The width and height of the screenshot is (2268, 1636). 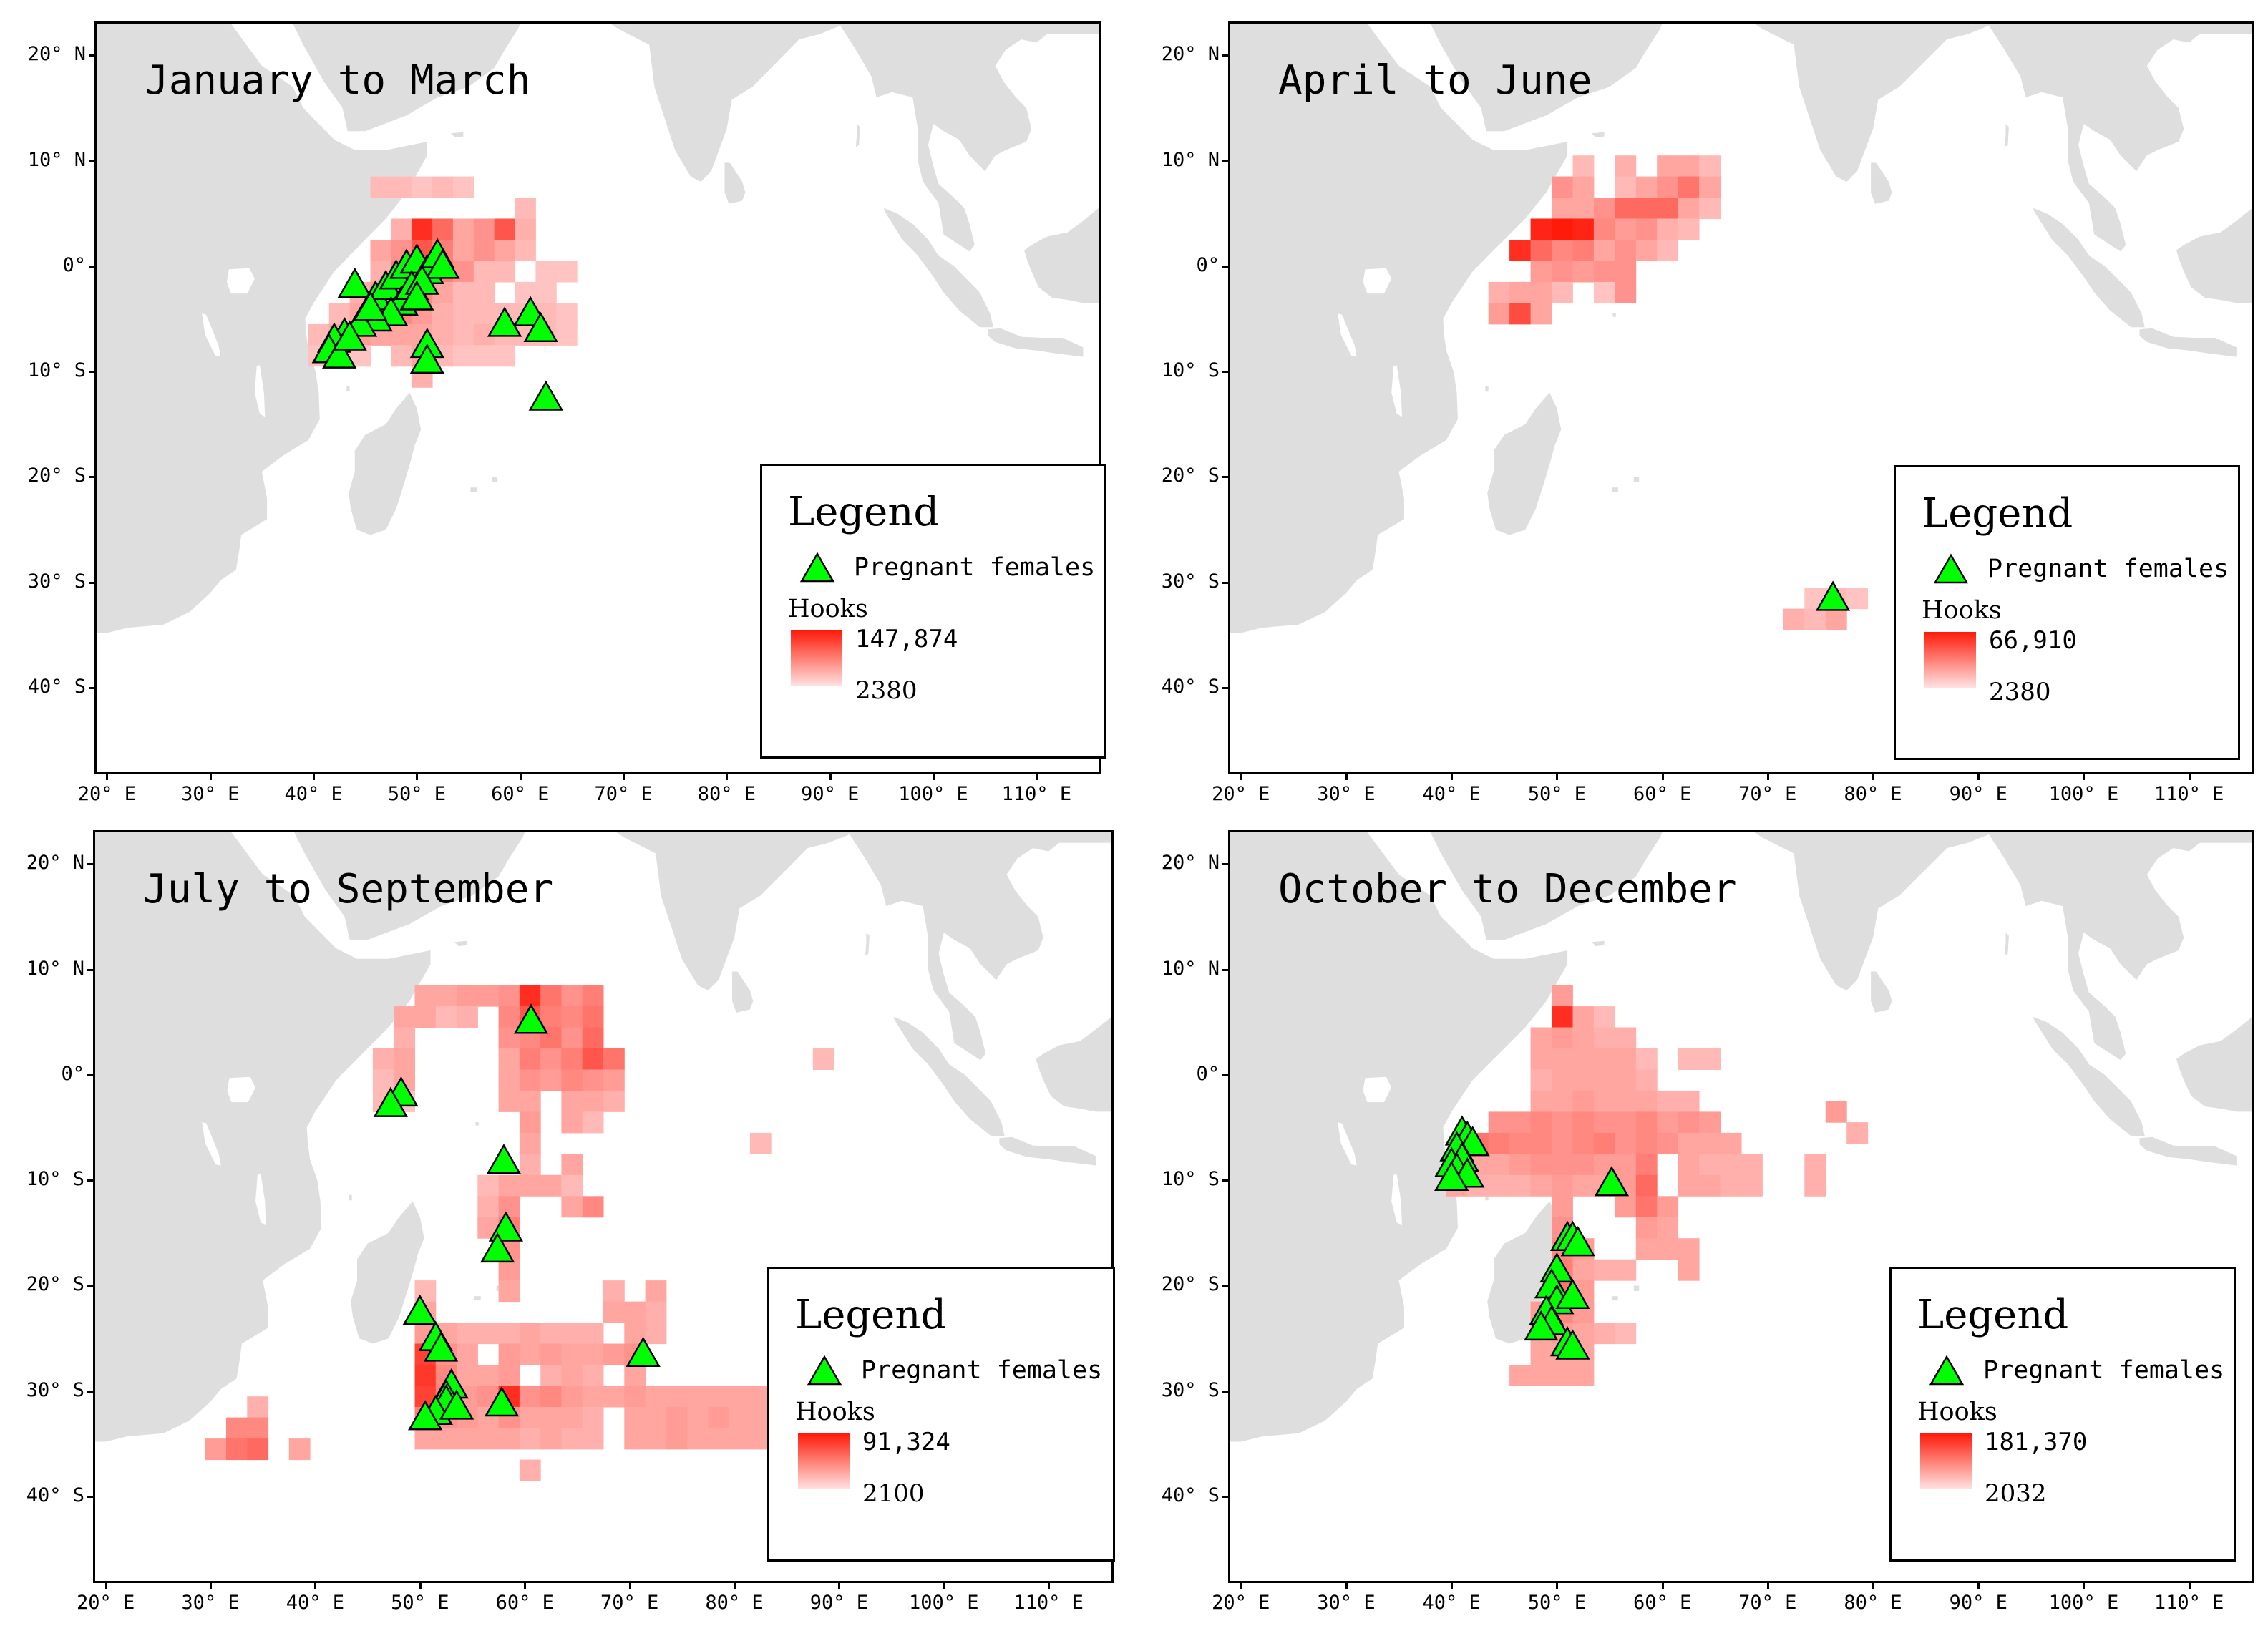 I want to click on legend-title: Legend, so click(x=1993, y=1315).